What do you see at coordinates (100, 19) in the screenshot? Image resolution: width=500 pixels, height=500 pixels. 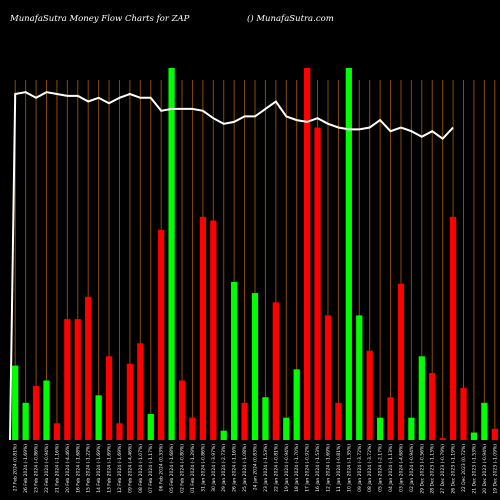 I see `chart-title: MunafaSutra Money Flow Charts for ZAP` at bounding box center [100, 19].